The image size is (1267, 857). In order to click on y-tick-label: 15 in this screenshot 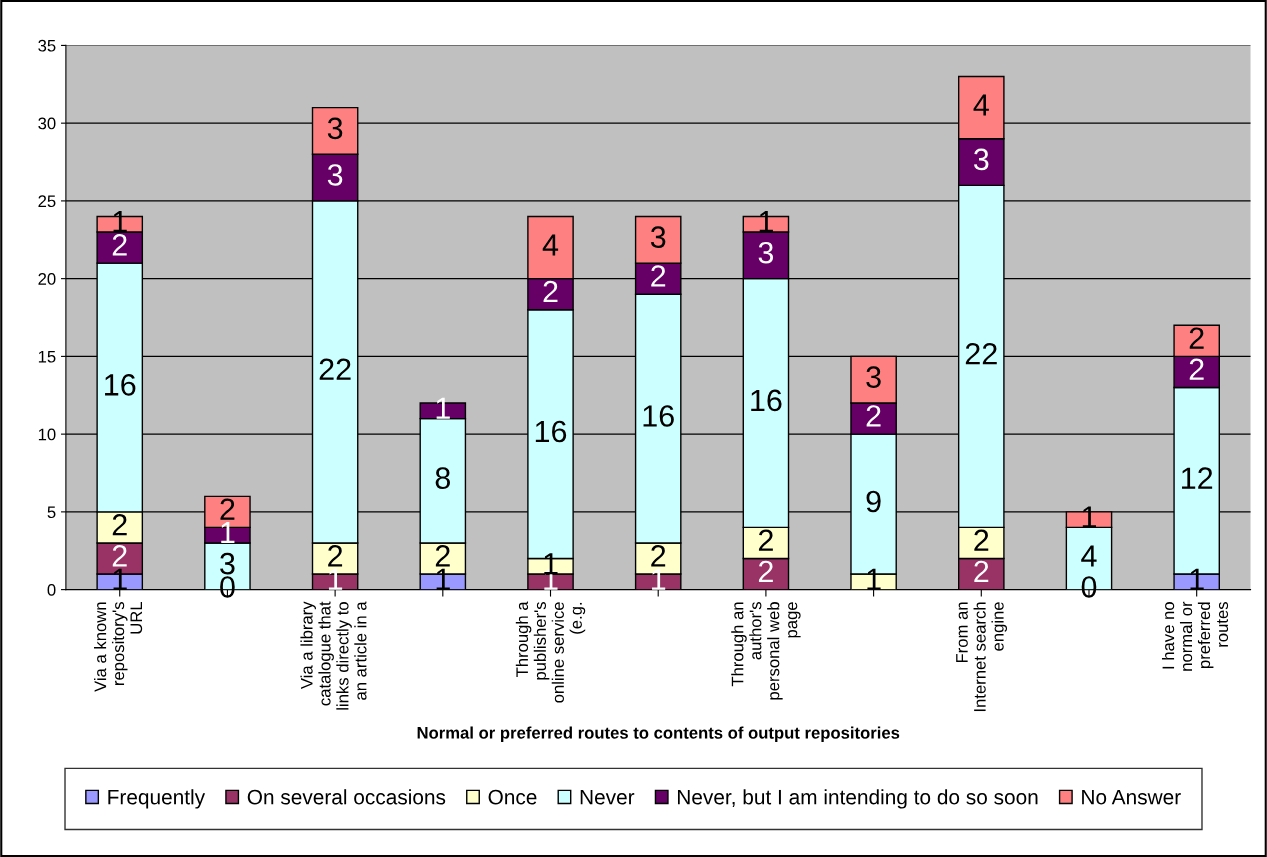, I will do `click(47, 356)`.